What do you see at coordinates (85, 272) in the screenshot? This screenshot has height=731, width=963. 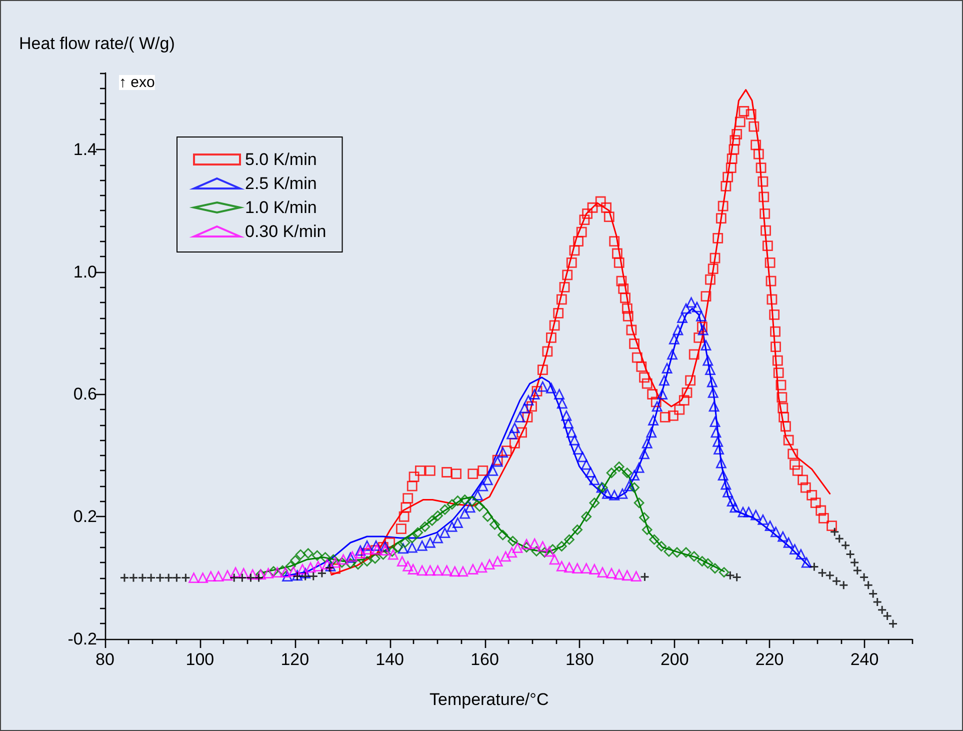 I see `y-tick-label: 1.0` at bounding box center [85, 272].